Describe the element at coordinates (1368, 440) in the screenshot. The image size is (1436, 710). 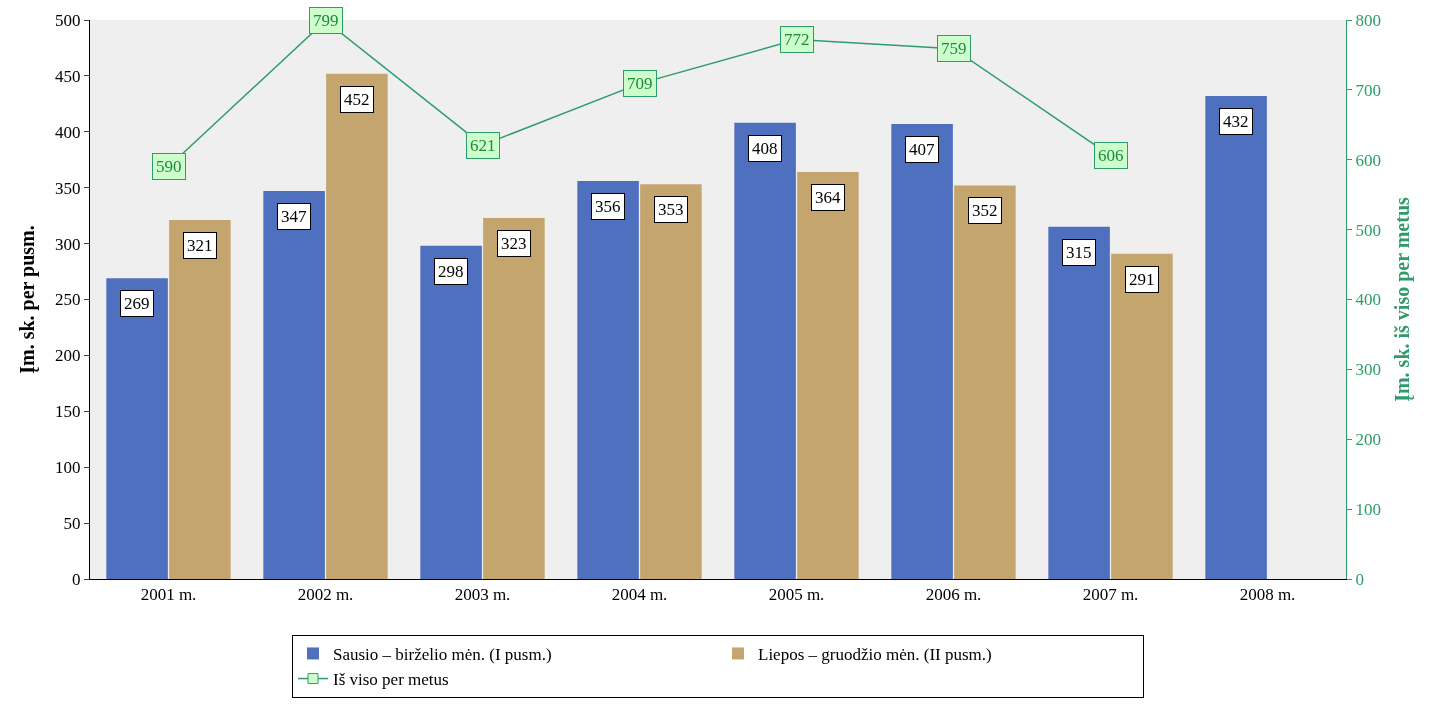
I see `y2-tick-label: 200` at that location.